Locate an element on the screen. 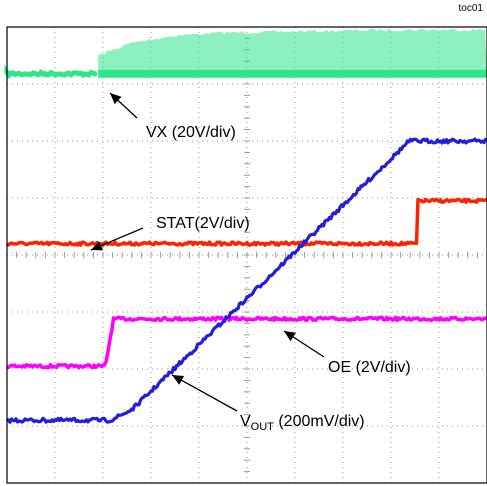 This screenshot has height=486, width=487. vout-label-main: V is located at coordinates (245, 421).